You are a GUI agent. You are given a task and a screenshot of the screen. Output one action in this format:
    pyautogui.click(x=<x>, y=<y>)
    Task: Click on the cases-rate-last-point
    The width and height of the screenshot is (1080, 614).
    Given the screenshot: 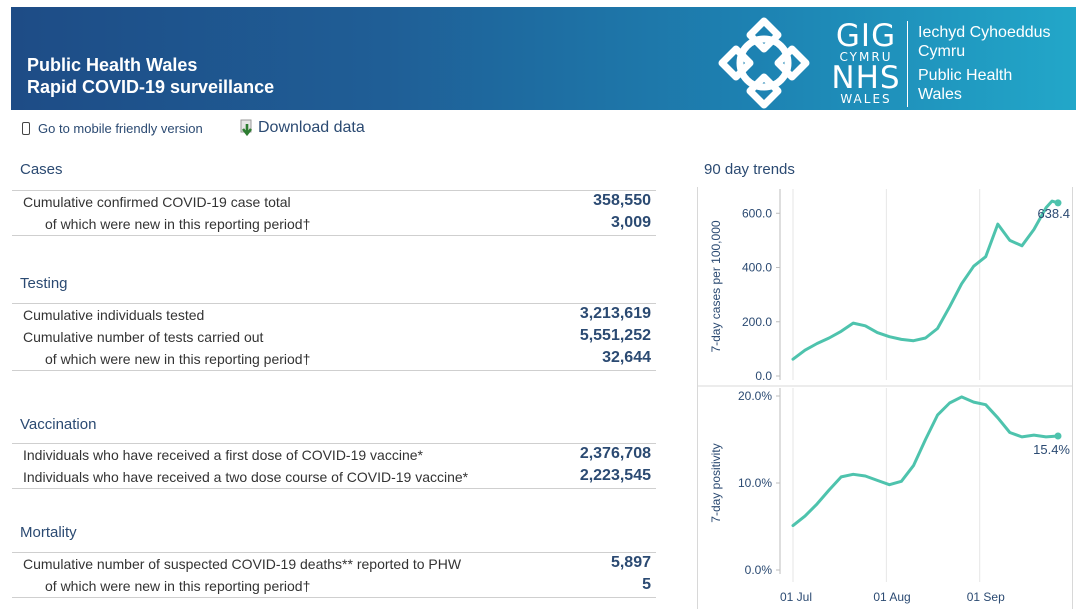 What is the action you would take?
    pyautogui.click(x=1058, y=203)
    